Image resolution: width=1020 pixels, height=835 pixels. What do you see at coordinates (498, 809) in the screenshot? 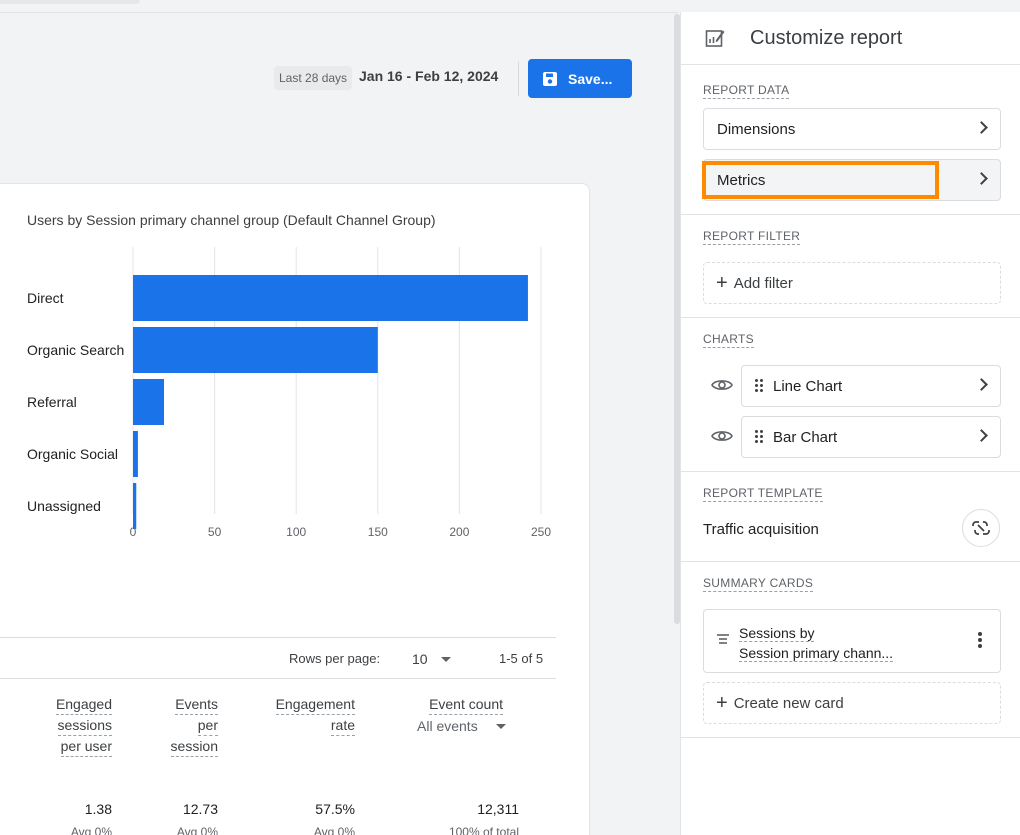
I see `table-cell: 12,311` at bounding box center [498, 809].